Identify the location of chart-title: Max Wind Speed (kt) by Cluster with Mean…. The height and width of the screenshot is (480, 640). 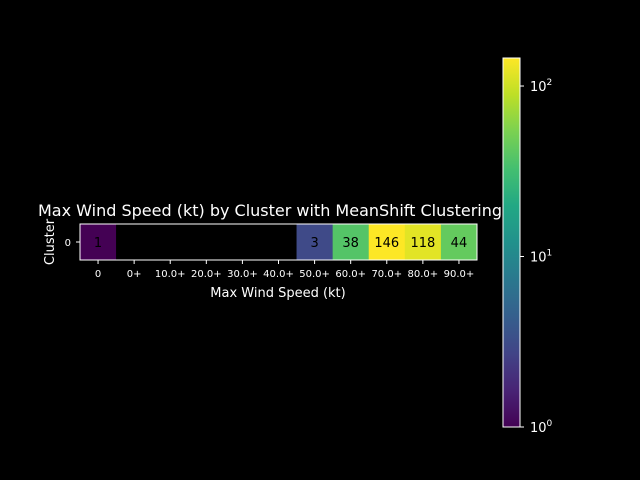
(270, 210).